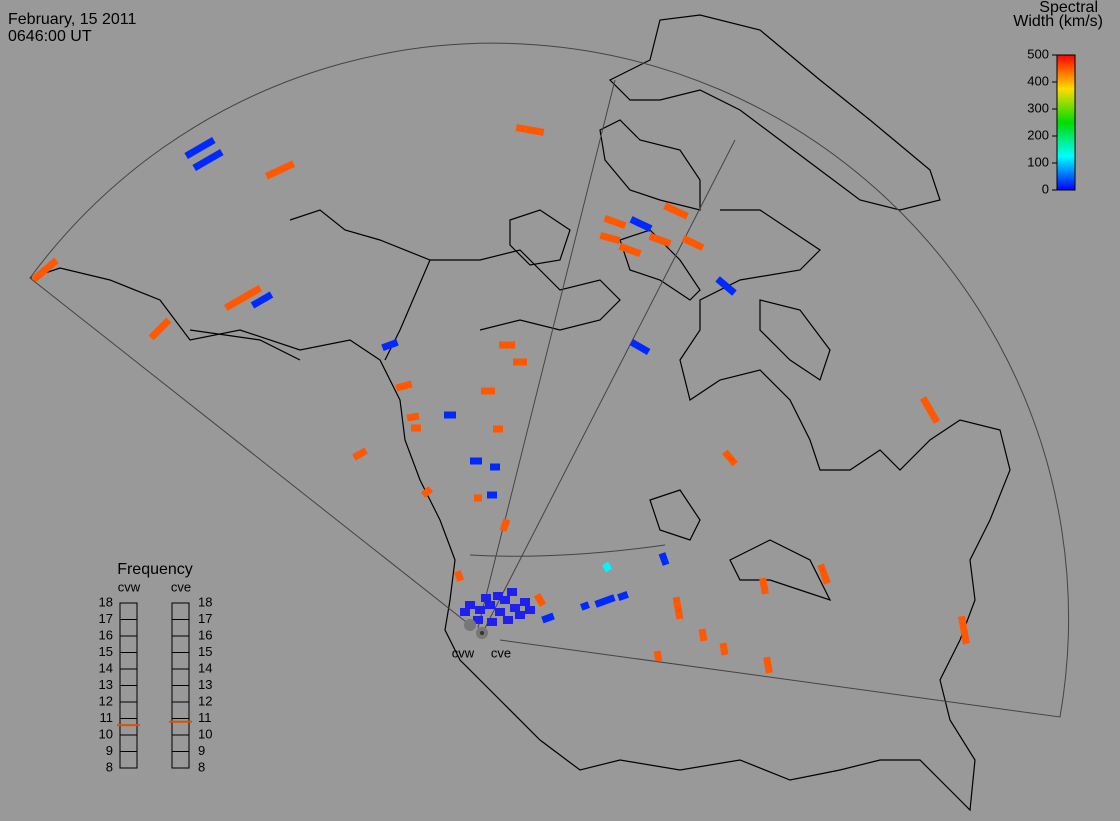  I want to click on frequency-title: Frequency, so click(155, 569).